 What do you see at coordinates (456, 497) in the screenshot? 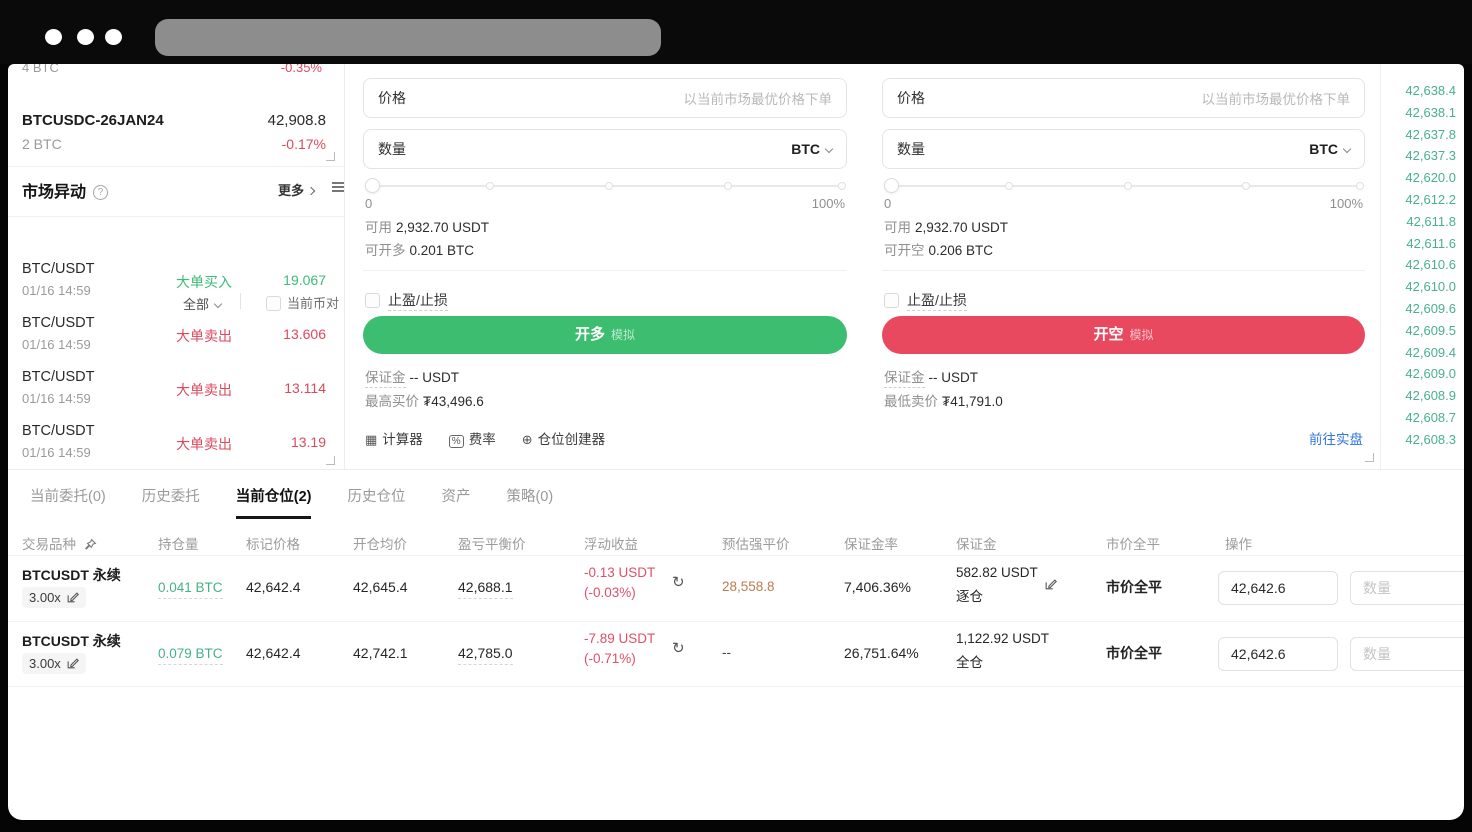
I see `tab-assets: 资产` at bounding box center [456, 497].